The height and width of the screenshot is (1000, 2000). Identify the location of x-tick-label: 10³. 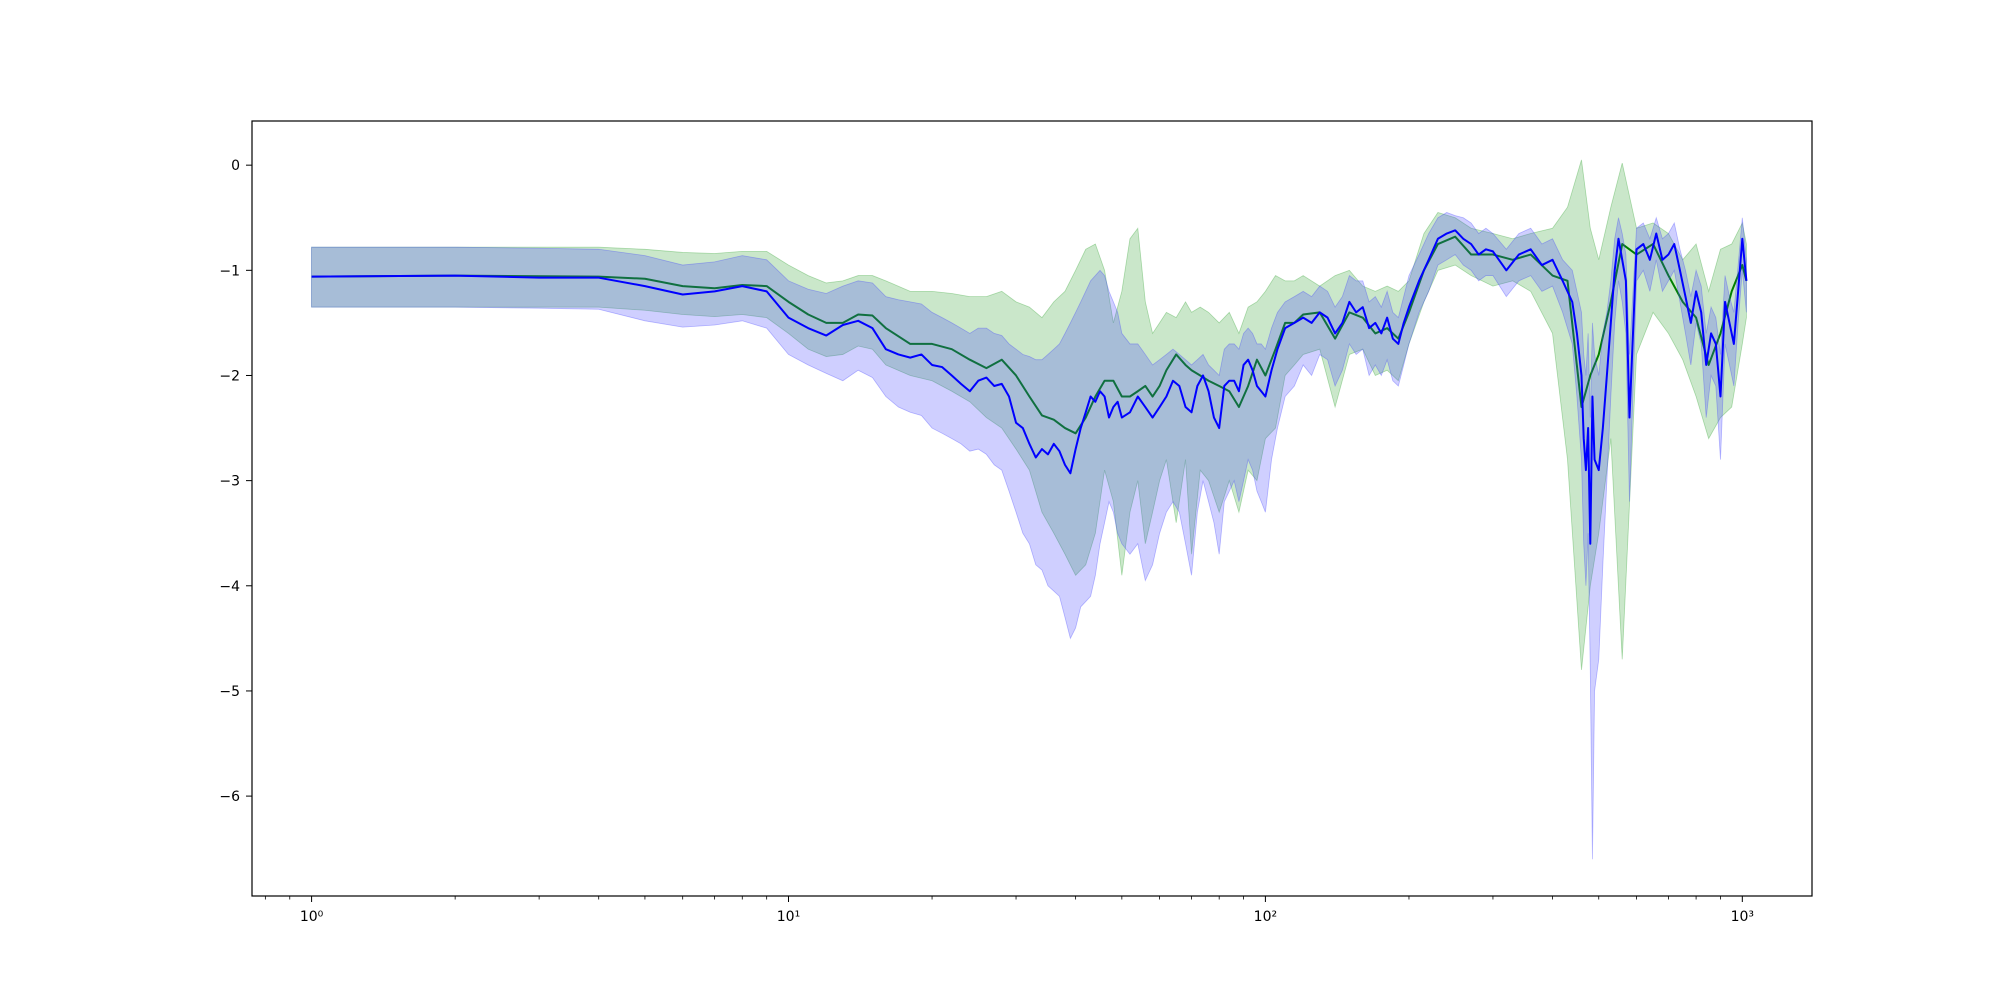
(1742, 917).